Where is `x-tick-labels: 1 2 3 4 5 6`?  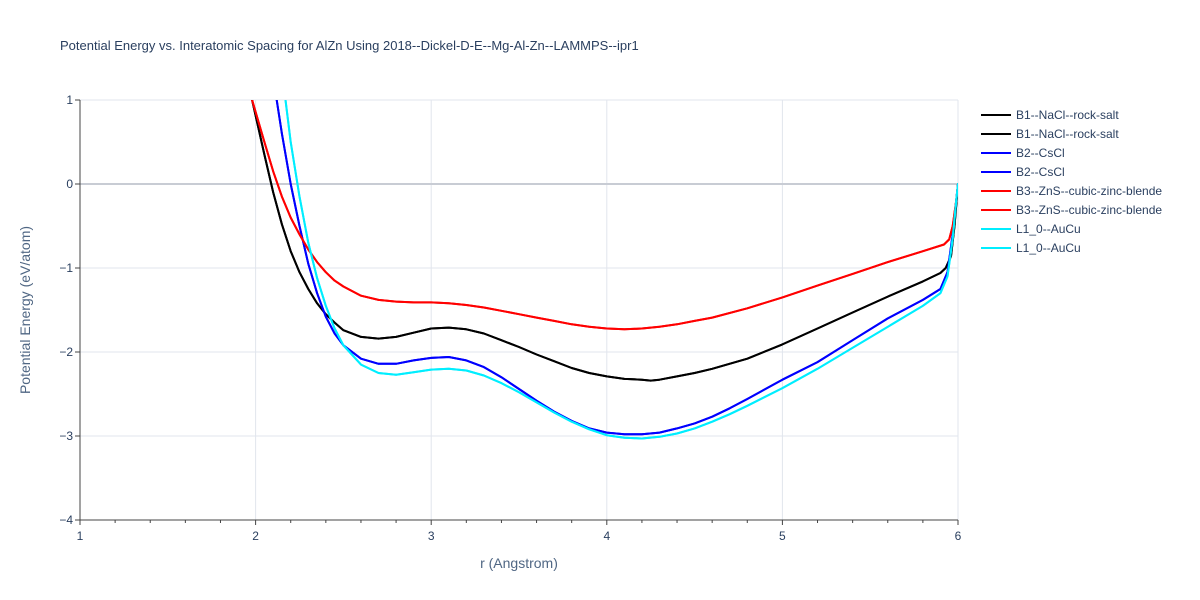 x-tick-labels: 1 2 3 4 5 6 is located at coordinates (519, 536).